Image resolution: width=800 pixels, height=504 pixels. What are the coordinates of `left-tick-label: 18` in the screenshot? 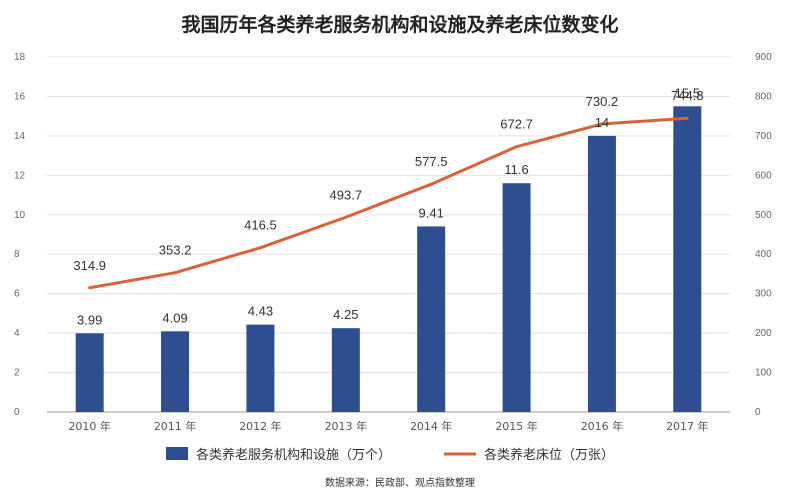 It's located at (20, 57).